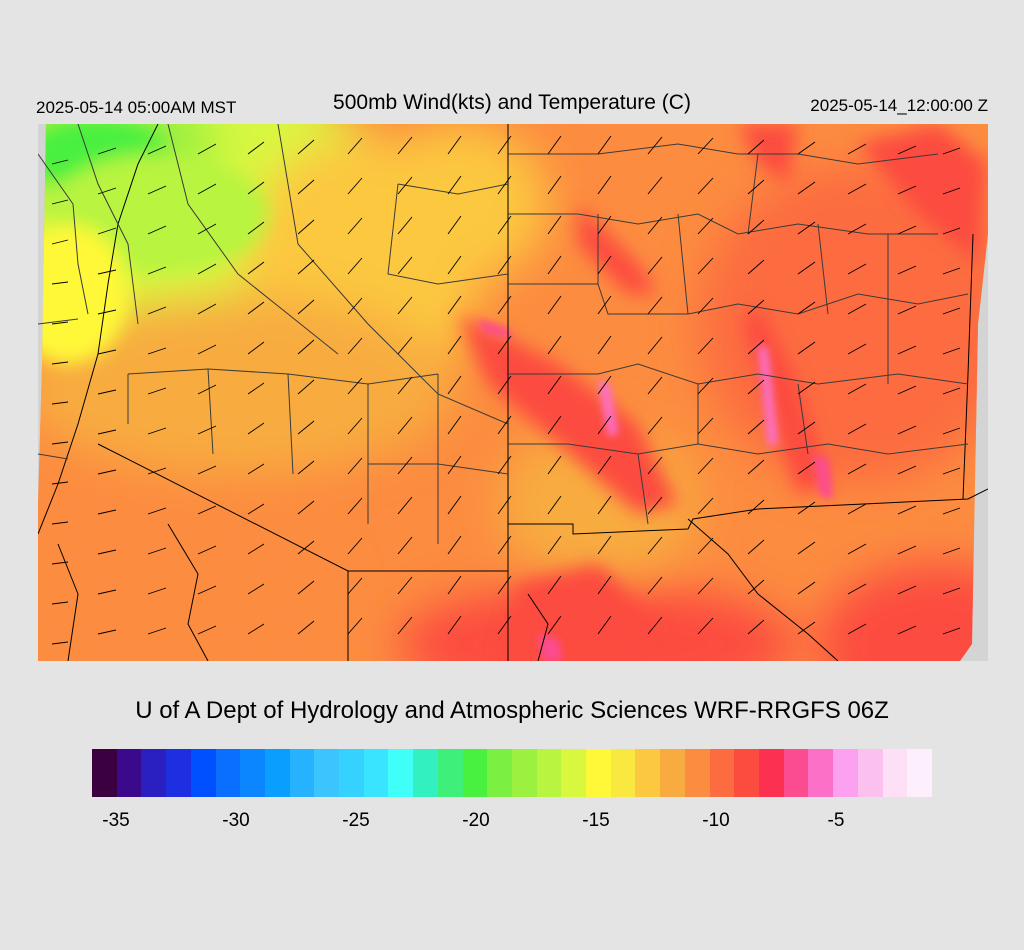  I want to click on valid-time-utc: 2025-05-14_12:00:00 Z, so click(899, 105).